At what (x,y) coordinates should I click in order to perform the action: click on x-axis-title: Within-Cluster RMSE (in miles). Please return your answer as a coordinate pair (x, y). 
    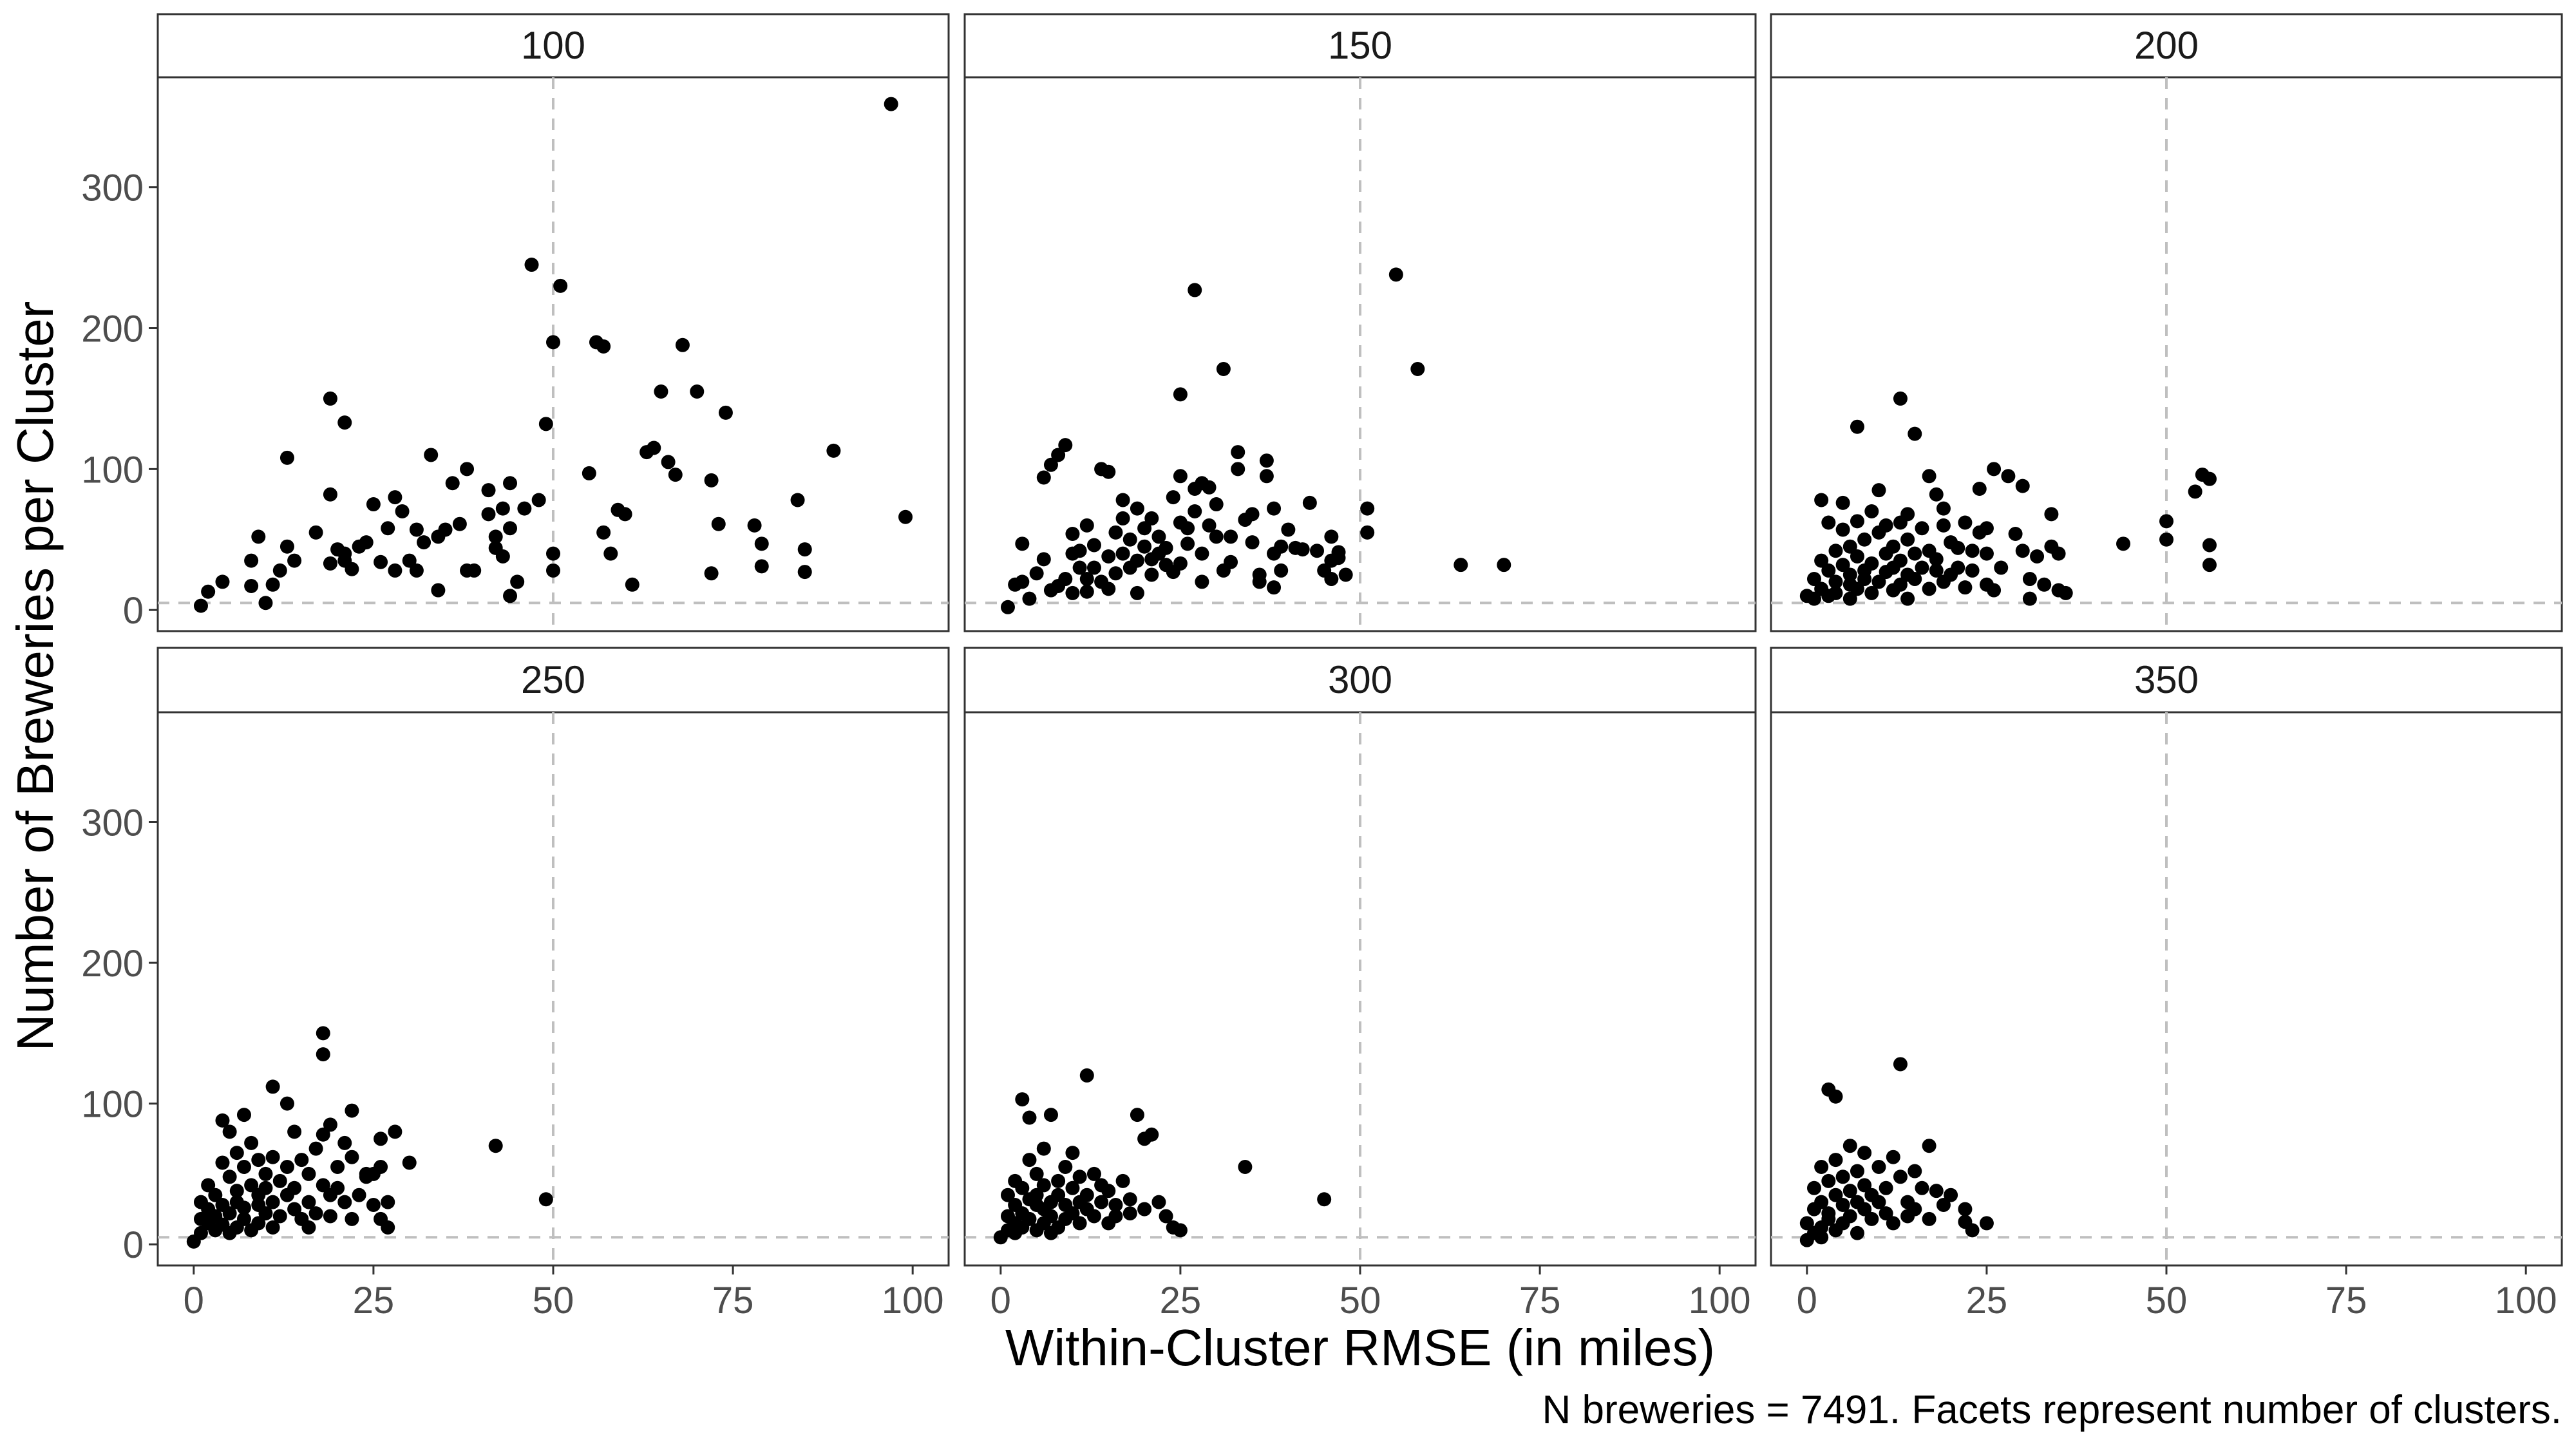
    Looking at the image, I should click on (1360, 1347).